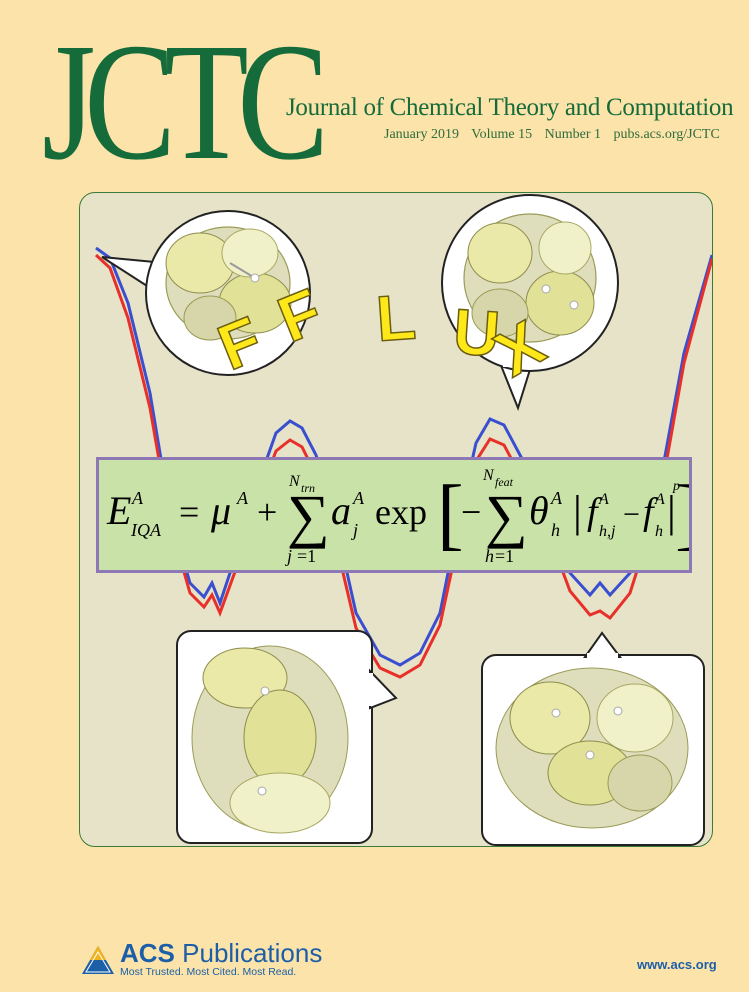 The image size is (749, 992). What do you see at coordinates (146, 530) in the screenshot?
I see `svg-text: IQA` at bounding box center [146, 530].